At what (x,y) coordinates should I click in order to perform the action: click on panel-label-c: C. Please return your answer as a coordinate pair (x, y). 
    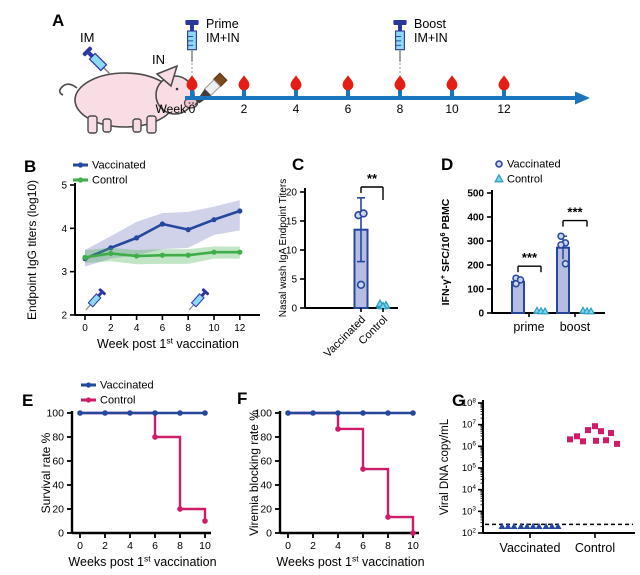
    Looking at the image, I should click on (298, 164).